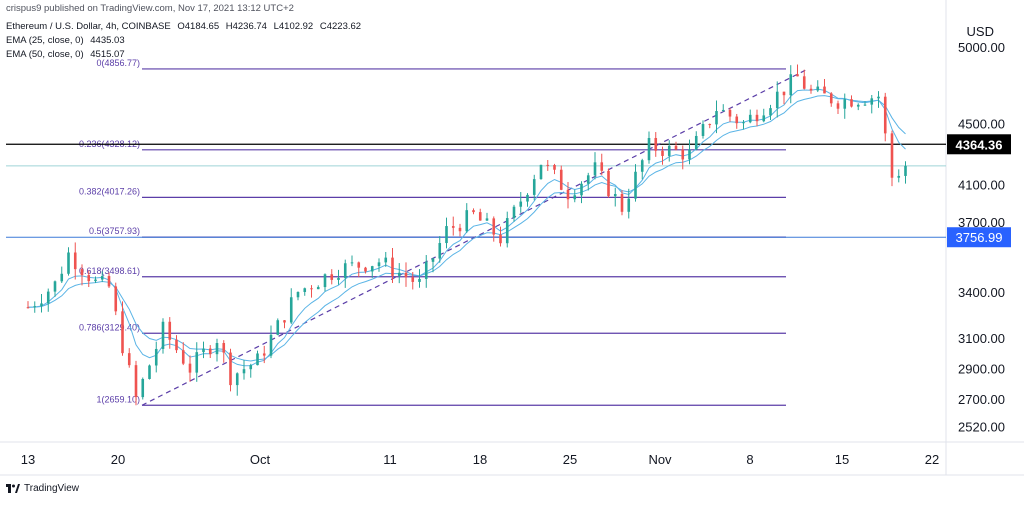  I want to click on symbol-text: Ethereum / U.S. Dollar, 4h, COINBASE, so click(88, 26).